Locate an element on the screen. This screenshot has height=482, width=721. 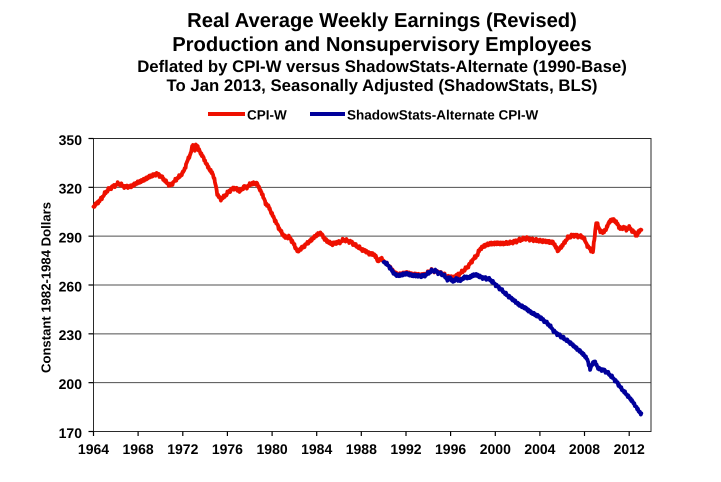
svg-text: 1984 is located at coordinates (316, 449).